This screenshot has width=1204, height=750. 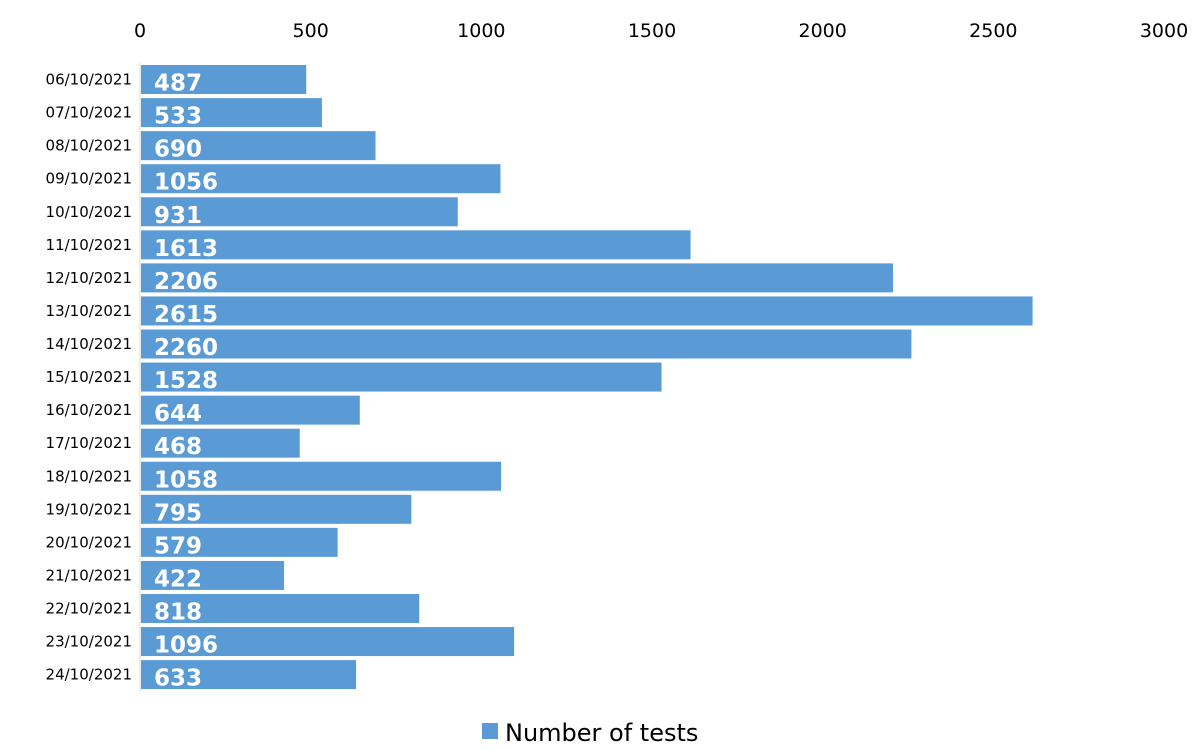 What do you see at coordinates (178, 513) in the screenshot?
I see `data-label: 795` at bounding box center [178, 513].